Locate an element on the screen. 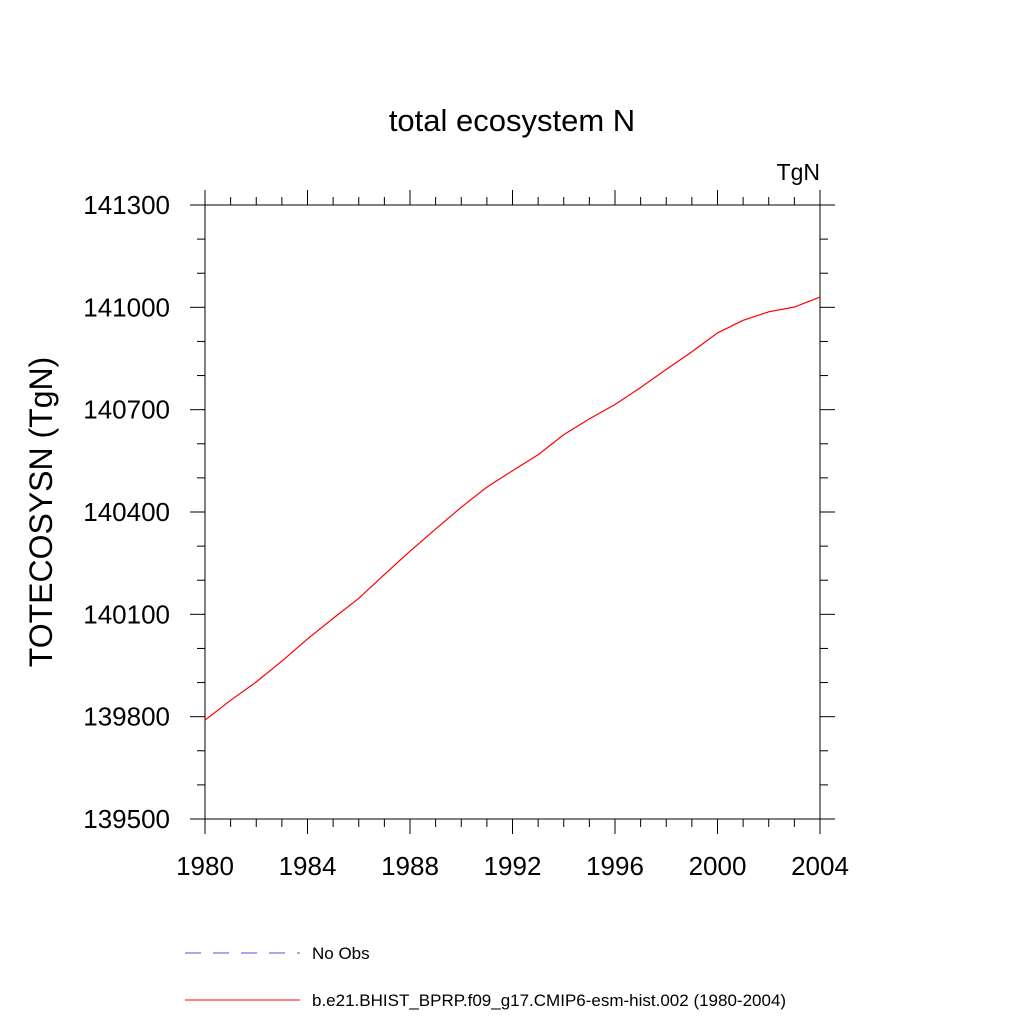  chart-title: total ecosystem N is located at coordinates (512, 120).